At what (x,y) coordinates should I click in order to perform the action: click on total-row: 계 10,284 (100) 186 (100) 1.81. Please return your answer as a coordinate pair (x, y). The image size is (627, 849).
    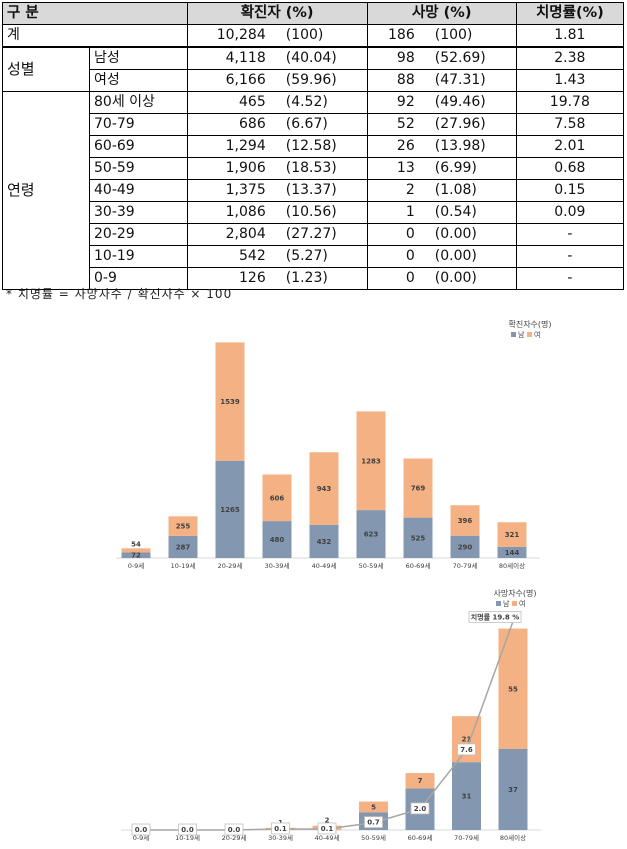
    Looking at the image, I should click on (313, 36).